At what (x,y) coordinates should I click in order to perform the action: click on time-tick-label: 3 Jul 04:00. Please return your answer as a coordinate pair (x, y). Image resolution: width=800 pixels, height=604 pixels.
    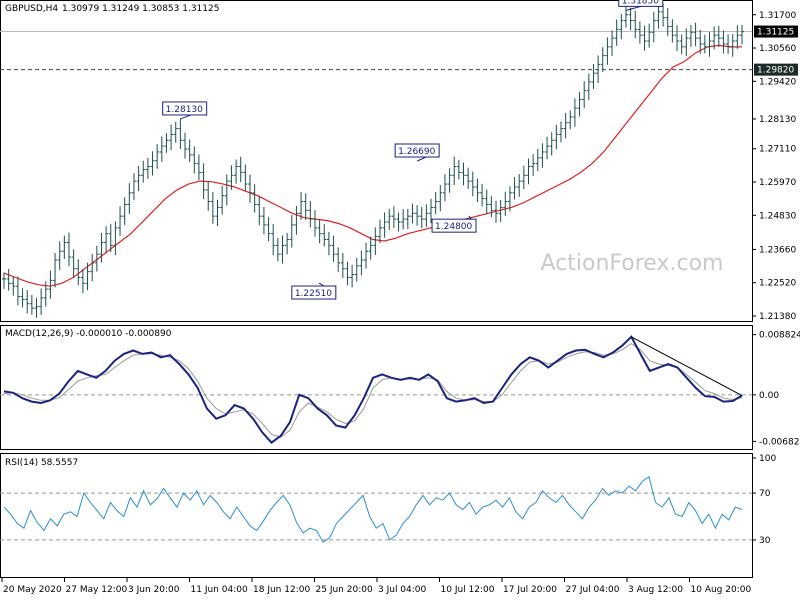
    Looking at the image, I should click on (402, 590).